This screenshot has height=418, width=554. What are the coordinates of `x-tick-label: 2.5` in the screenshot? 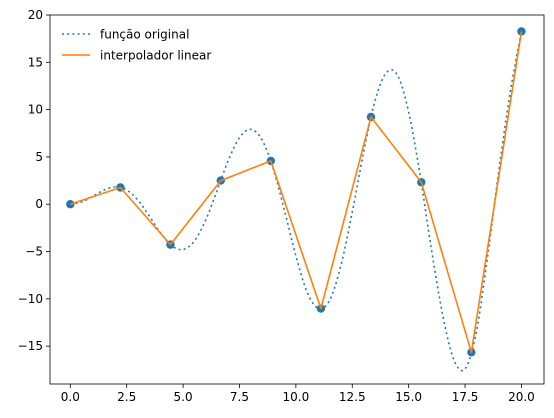 It's located at (126, 397).